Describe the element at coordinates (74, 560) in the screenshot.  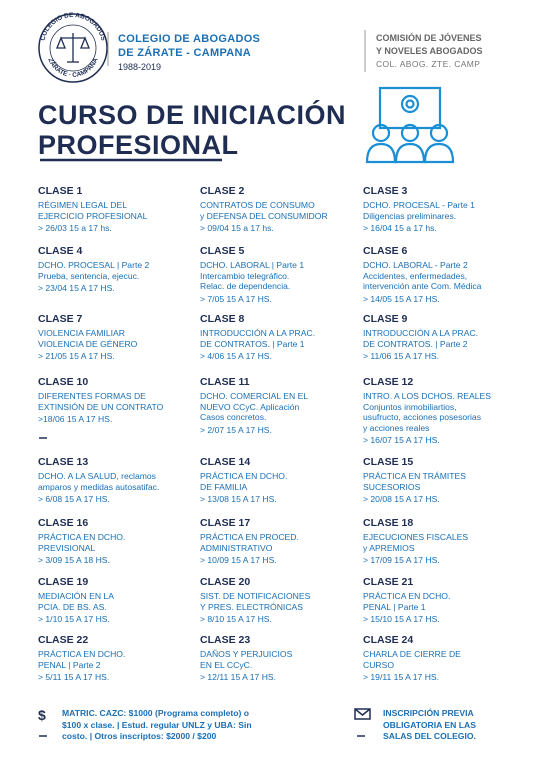
I see `class-date: > 3/09 15 A 18 HS.` at that location.